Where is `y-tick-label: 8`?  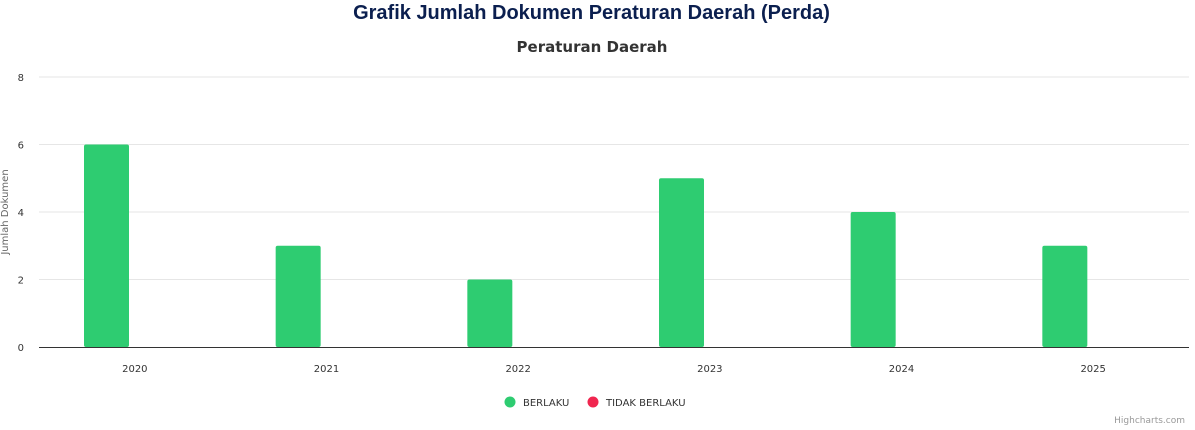 y-tick-label: 8 is located at coordinates (21, 78).